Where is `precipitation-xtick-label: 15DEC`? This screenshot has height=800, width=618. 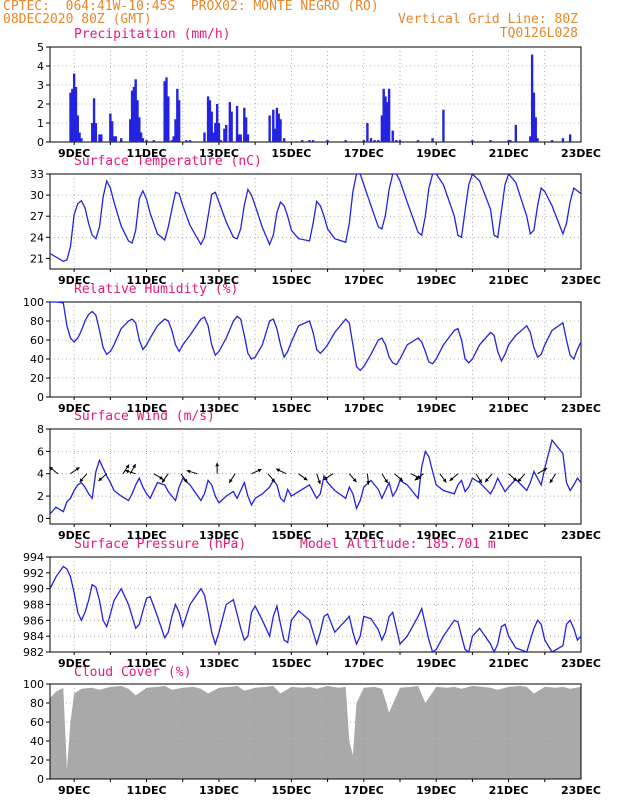 precipitation-xtick-label: 15DEC is located at coordinates (291, 153).